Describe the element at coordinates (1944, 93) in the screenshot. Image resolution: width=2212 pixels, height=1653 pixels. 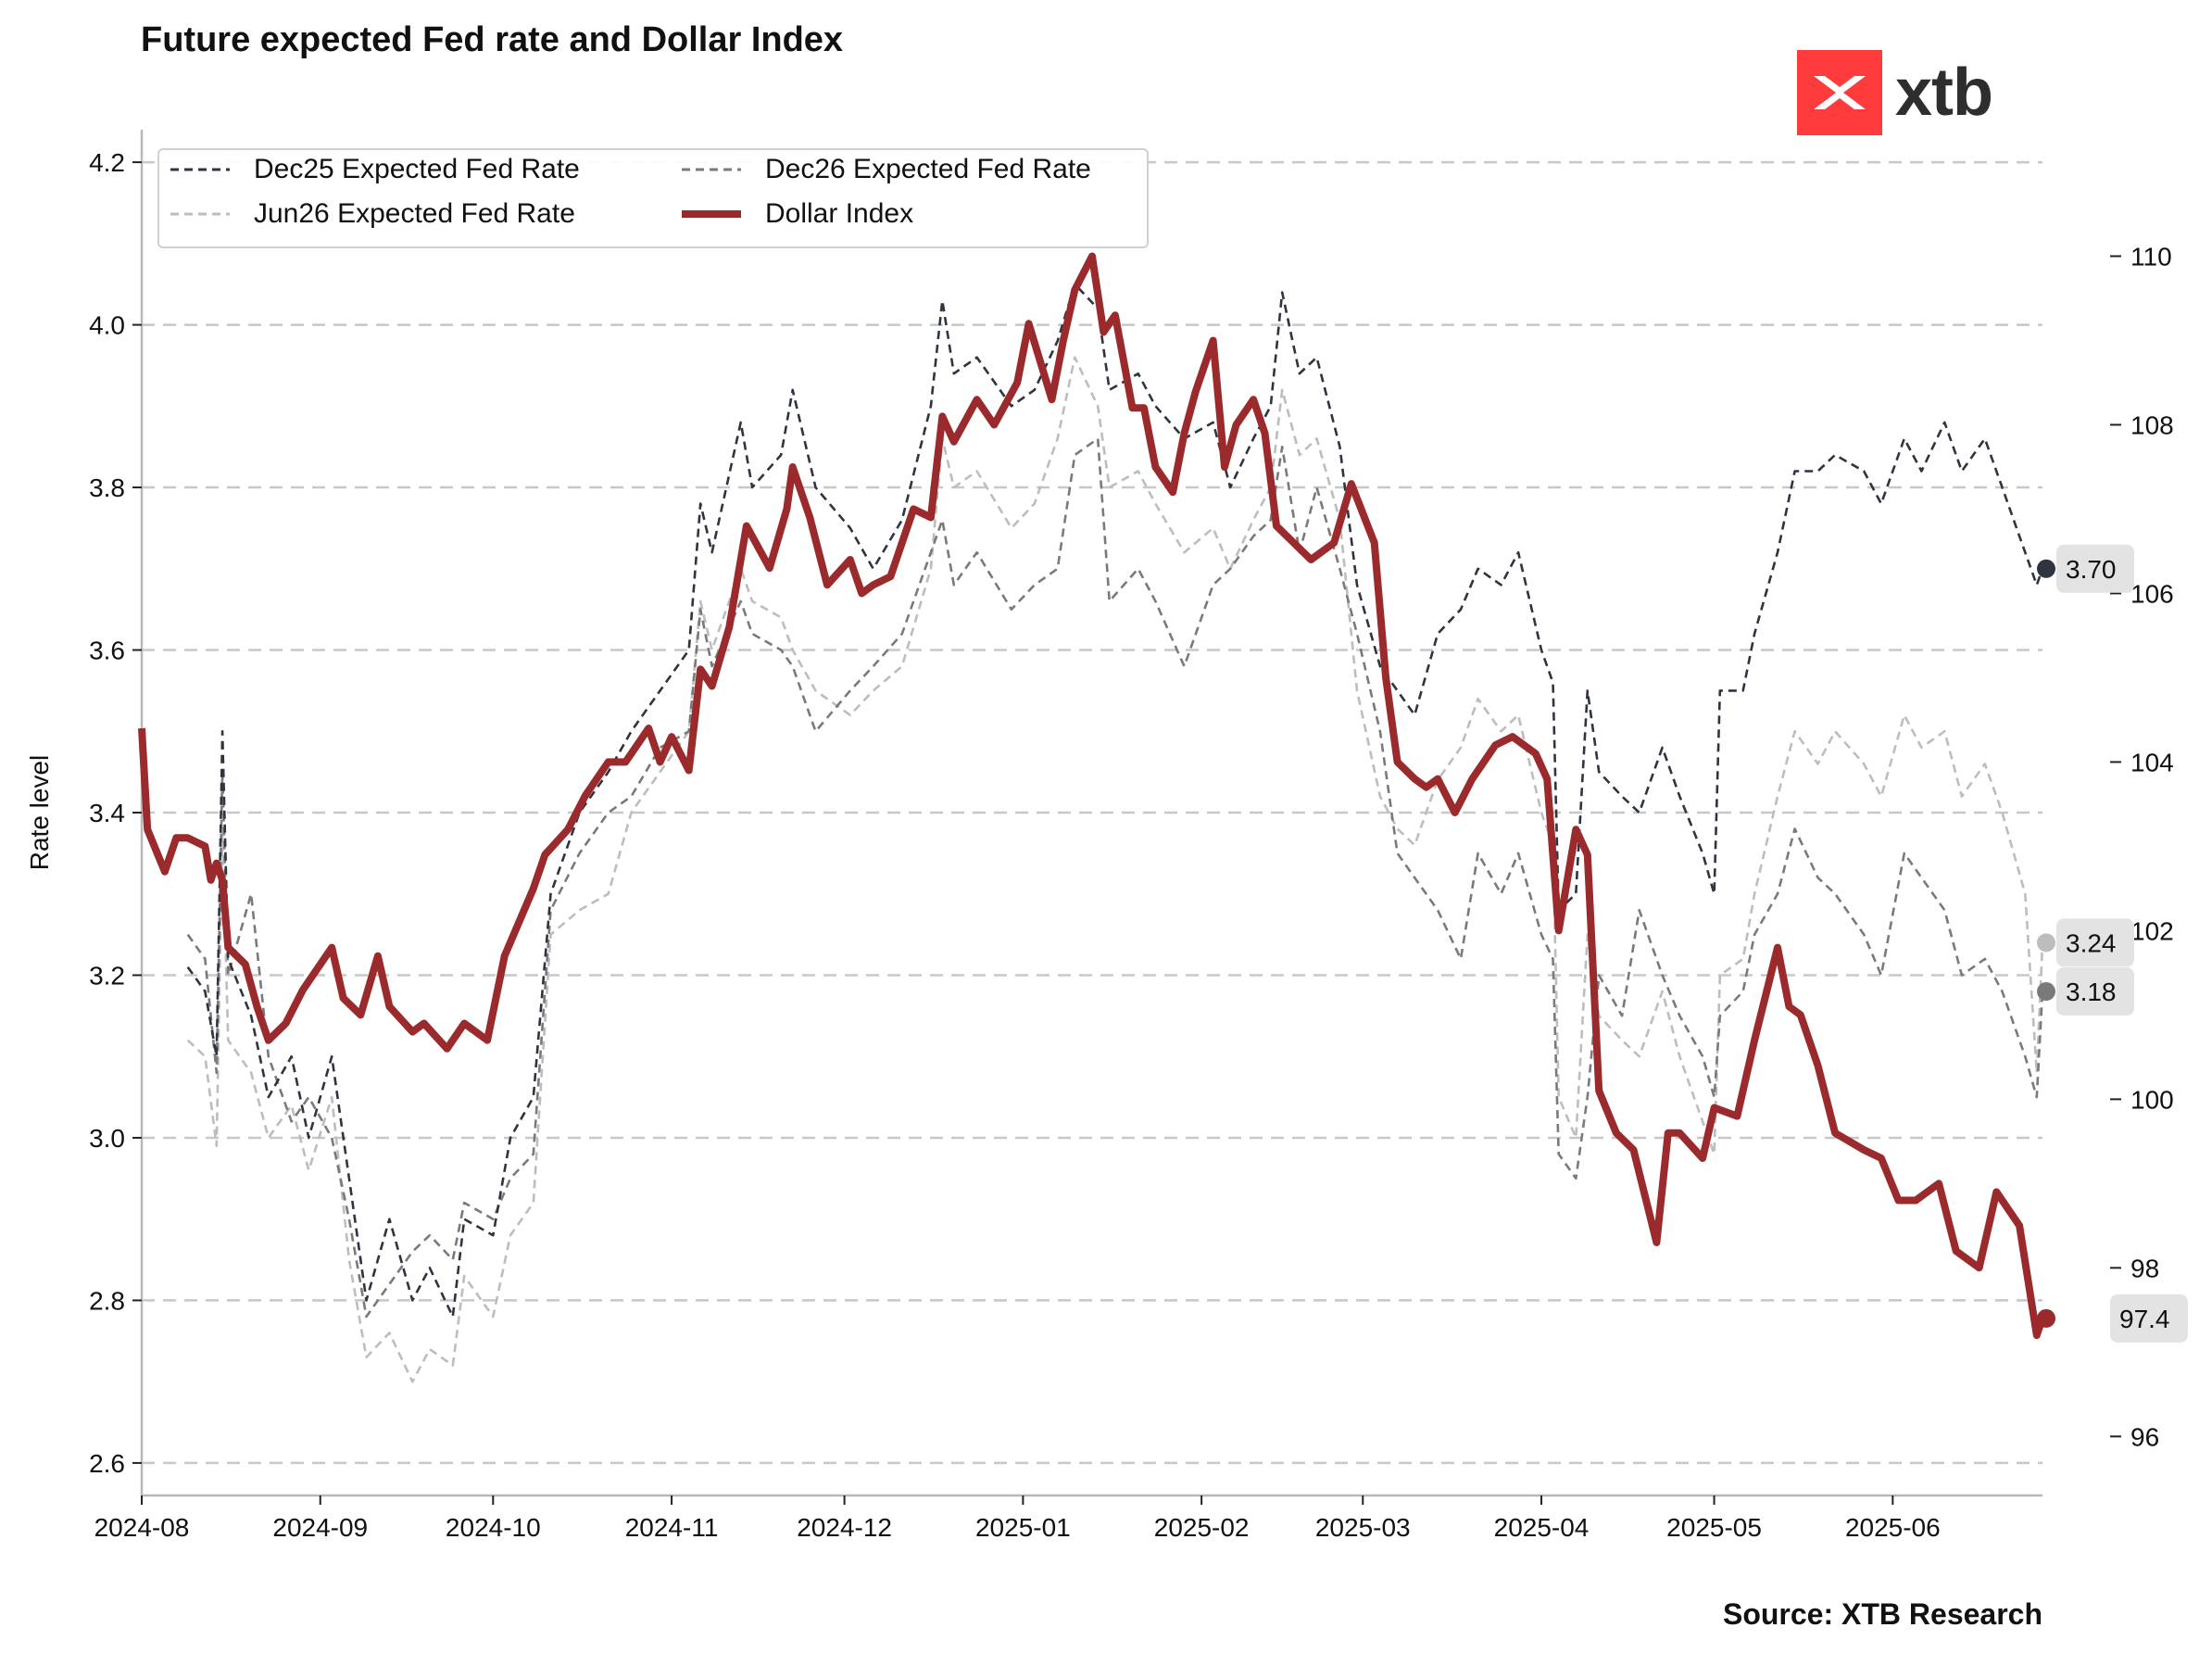
I see `brand-name: xtb` at that location.